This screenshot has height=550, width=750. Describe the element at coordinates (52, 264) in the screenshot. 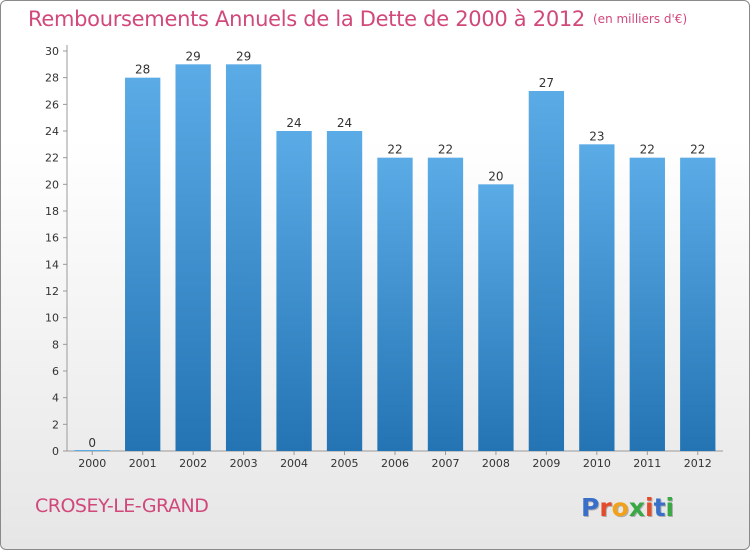

I see `y-tick-label: 14` at that location.